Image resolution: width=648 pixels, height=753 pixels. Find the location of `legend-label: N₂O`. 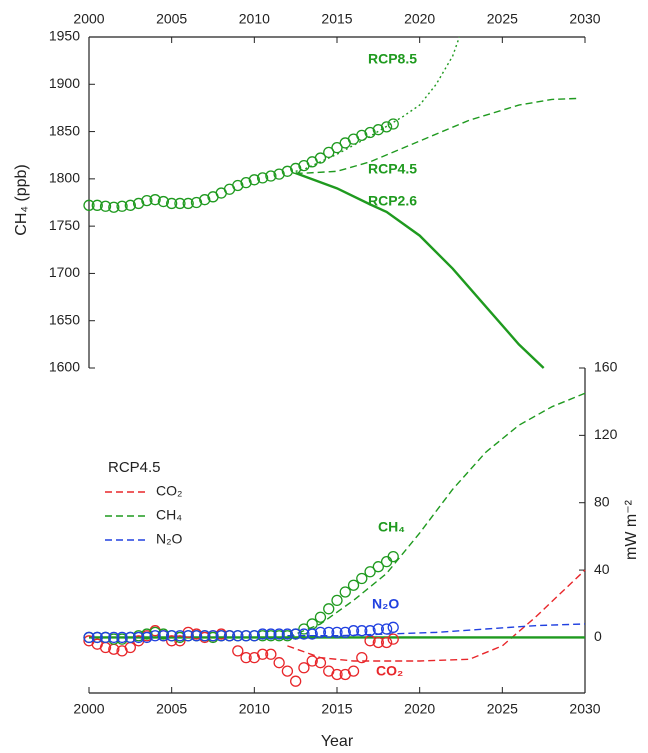

legend-label: N₂O is located at coordinates (169, 539).